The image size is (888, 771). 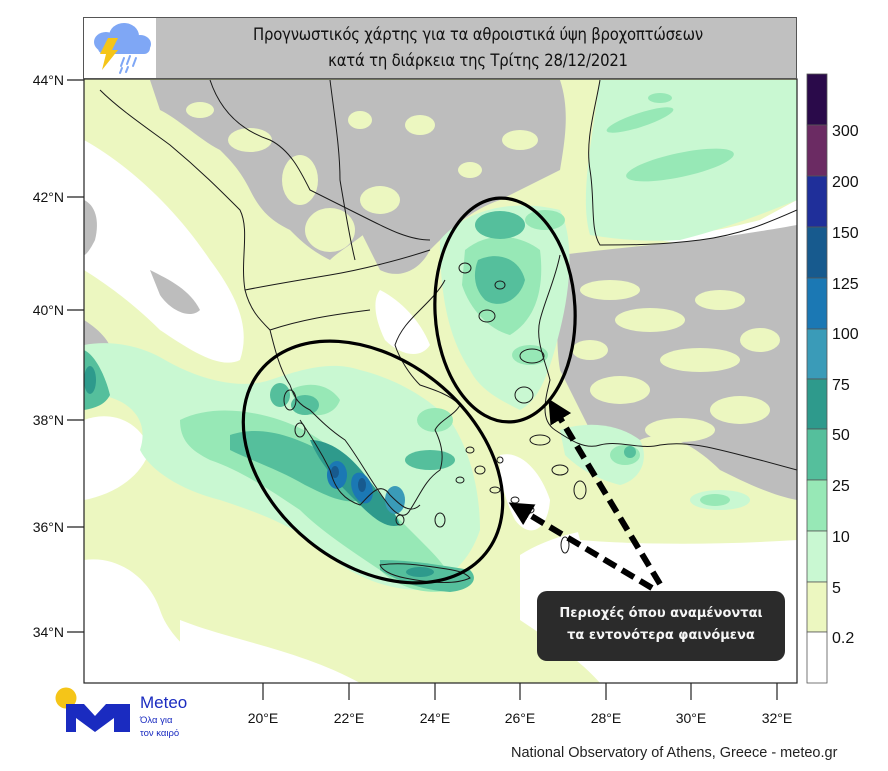 I want to click on lon-ticks, so click(x=520, y=691).